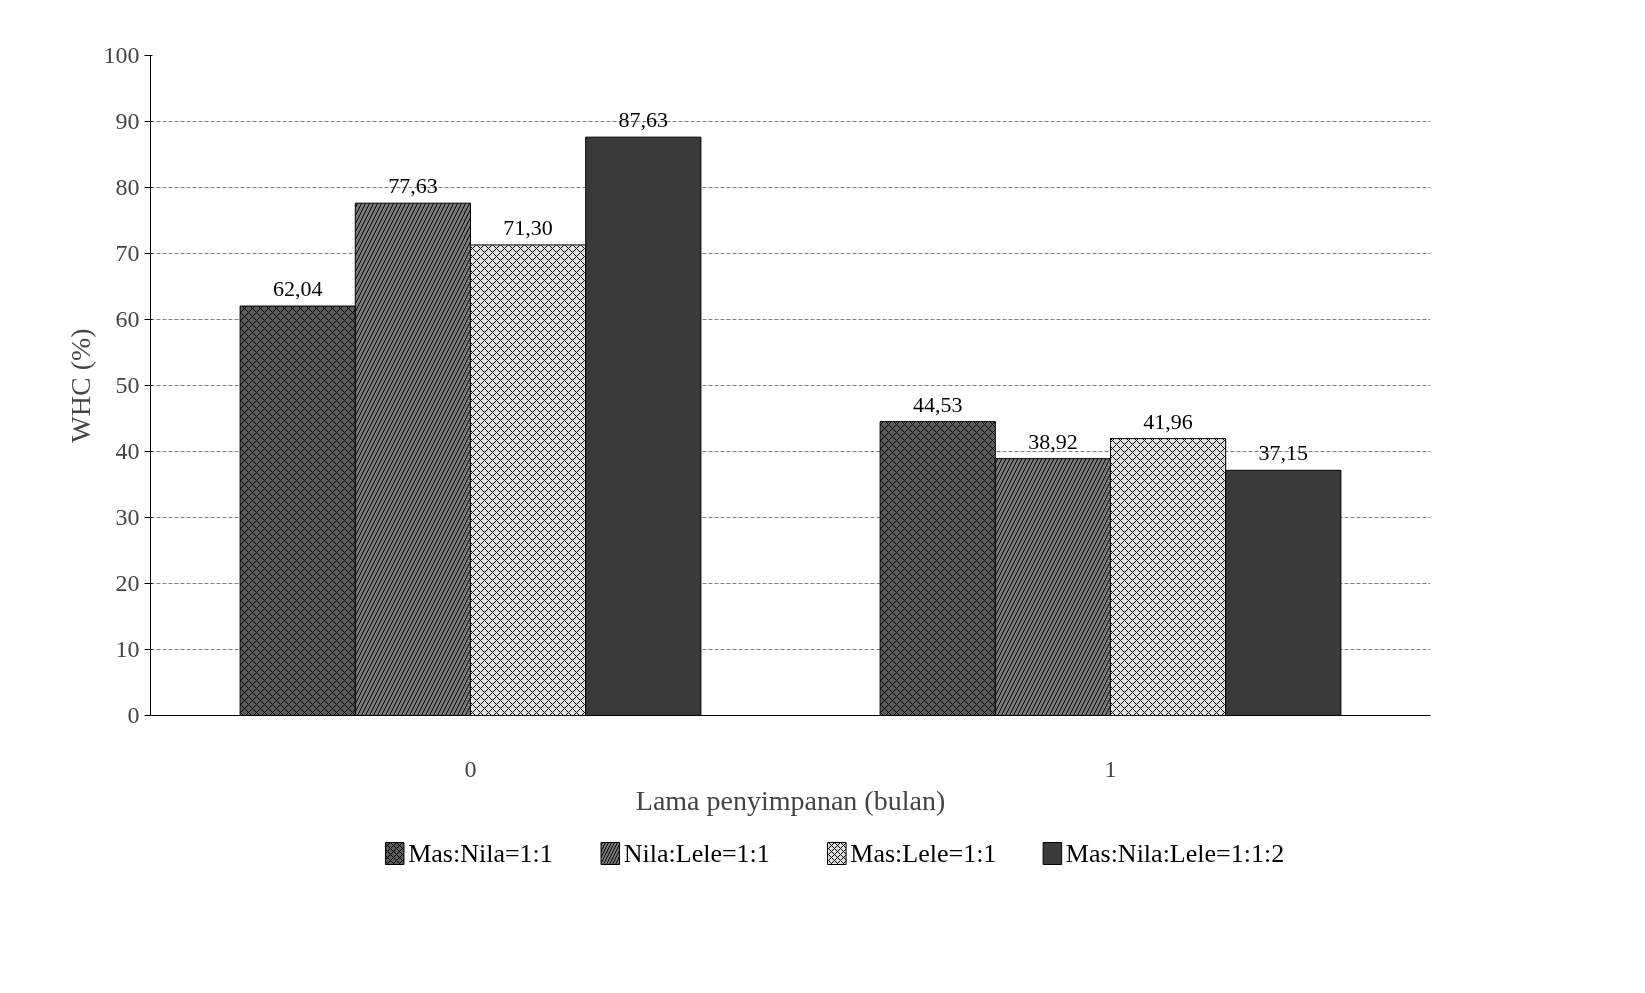 This screenshot has height=993, width=1645. What do you see at coordinates (1175, 853) in the screenshot?
I see `legend-label: Mas:Nila:Lele=1:1:2` at bounding box center [1175, 853].